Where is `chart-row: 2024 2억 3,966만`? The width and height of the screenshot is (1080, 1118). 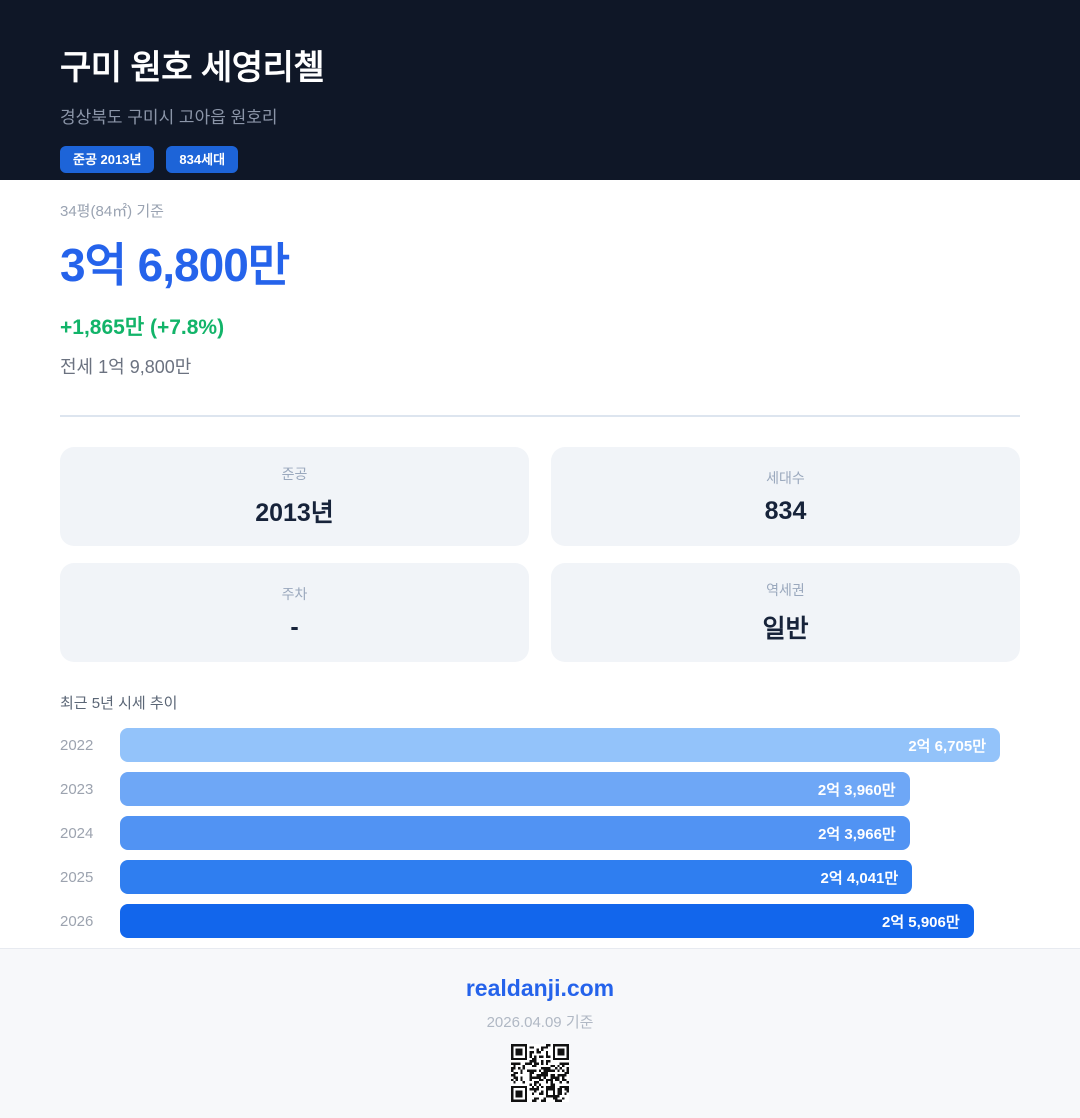 chart-row: 2024 2억 3,966만 is located at coordinates (540, 833).